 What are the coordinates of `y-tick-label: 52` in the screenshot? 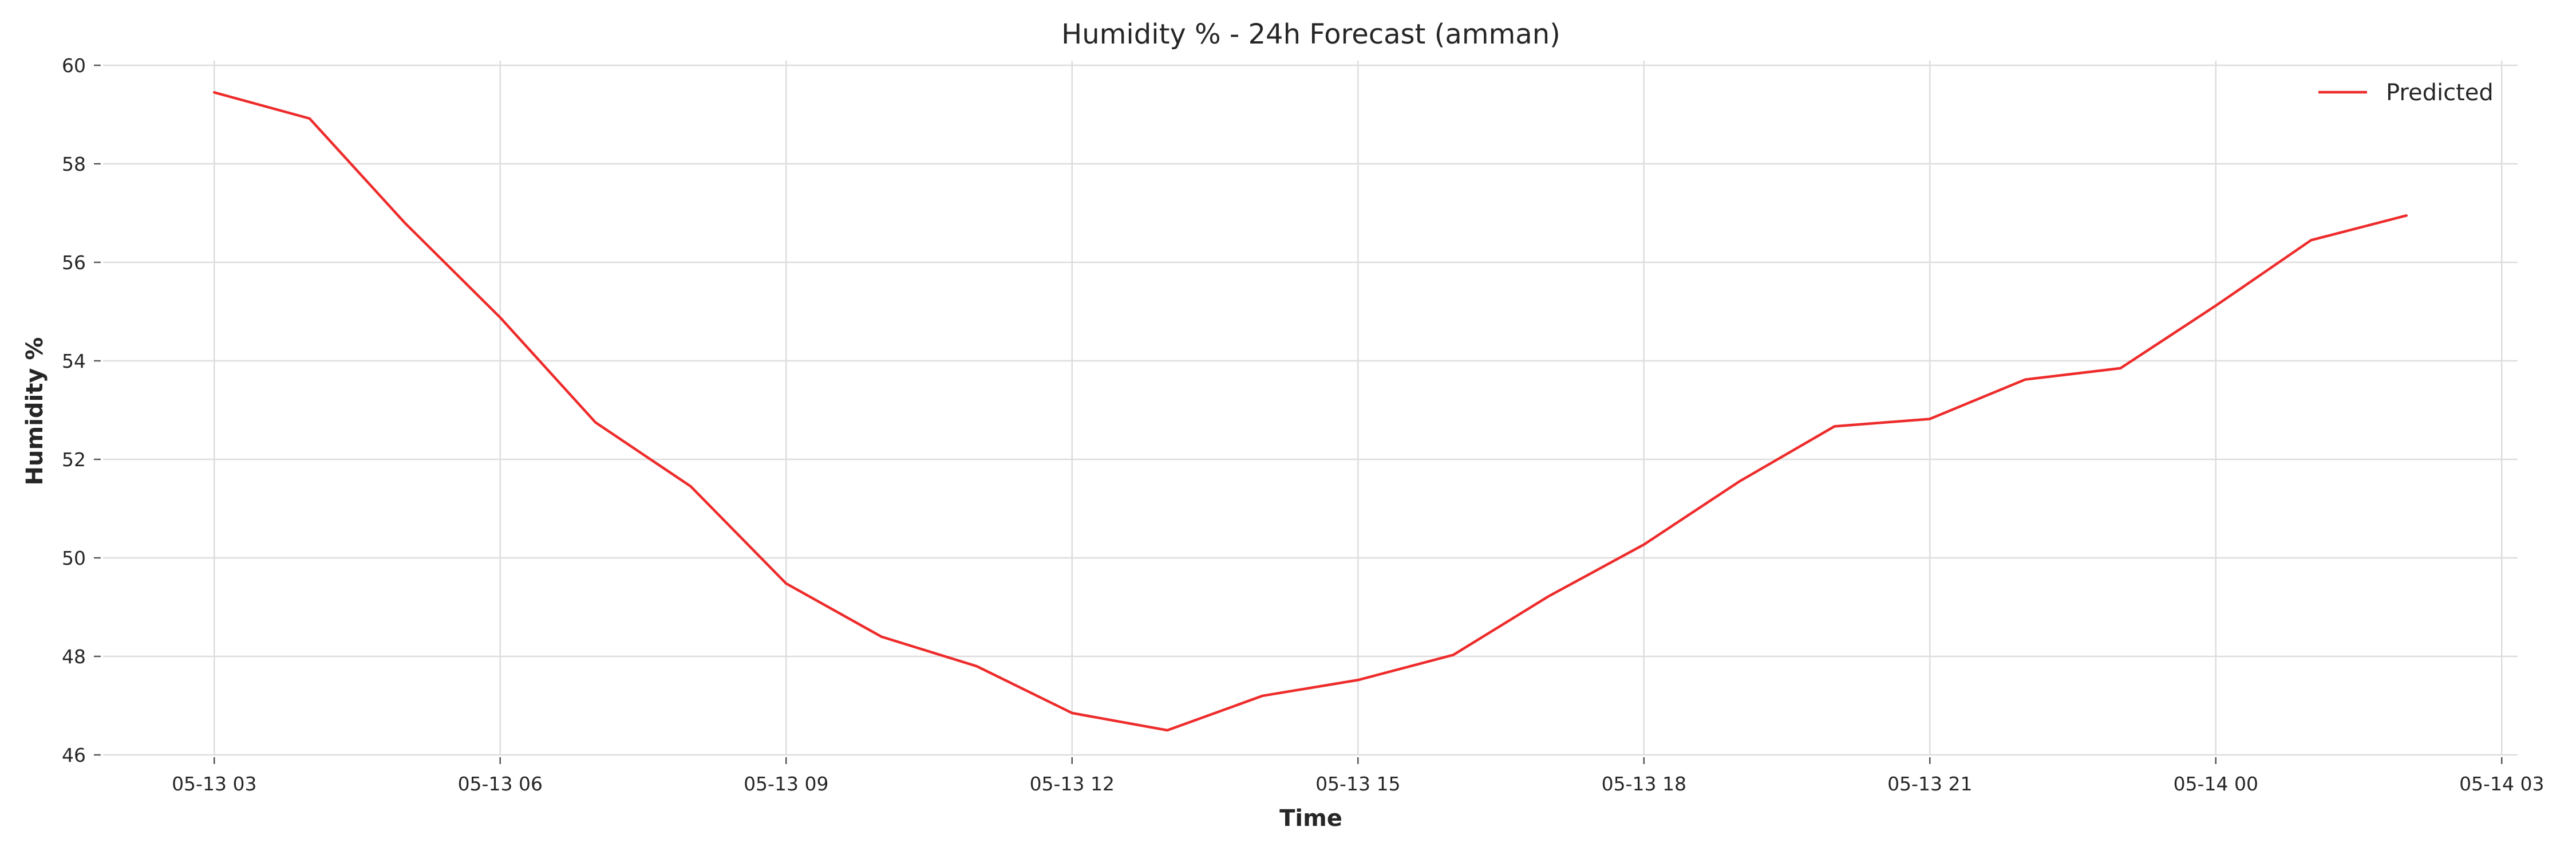 It's located at (74, 460).